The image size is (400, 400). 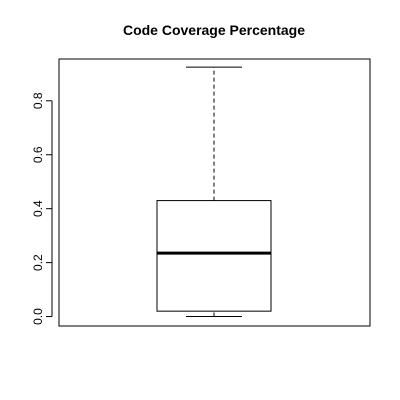 I want to click on y-tick-label: 0.6, so click(x=38, y=154).